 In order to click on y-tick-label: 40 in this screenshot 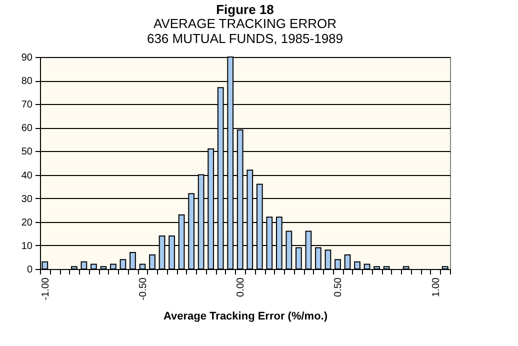, I will do `click(27, 176)`.